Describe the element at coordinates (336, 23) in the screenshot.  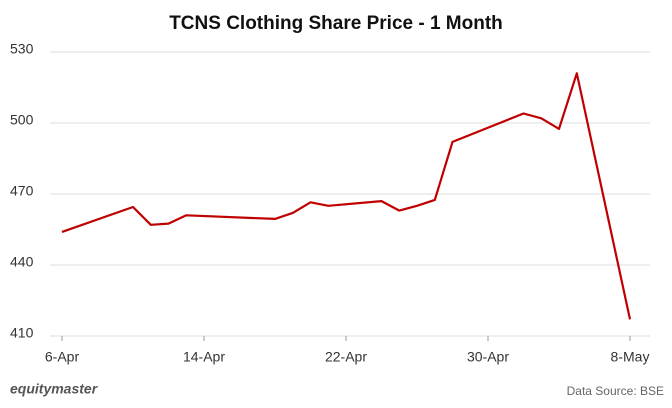
I see `chart-title: TCNS Clothing Share Price - 1 Month` at that location.